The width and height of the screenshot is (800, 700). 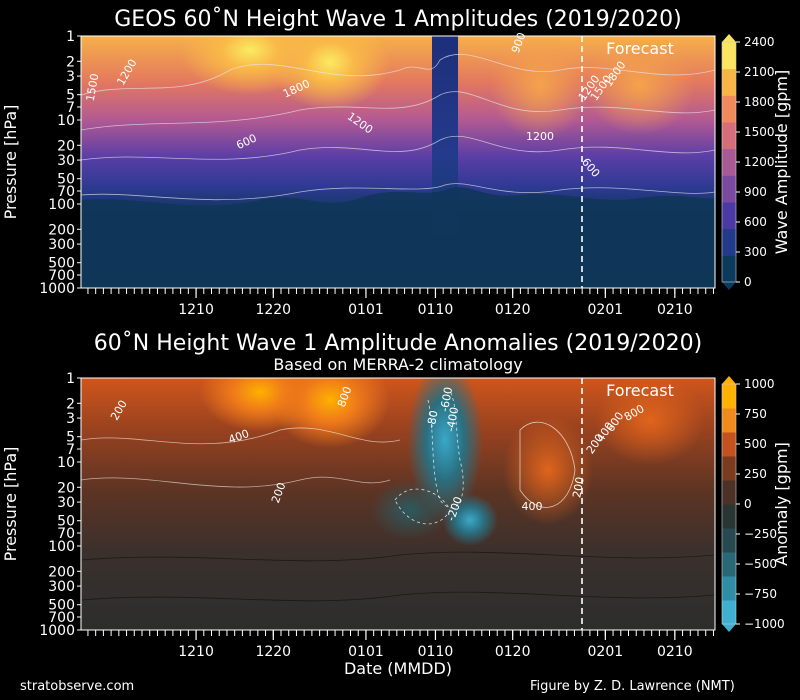 What do you see at coordinates (759, 102) in the screenshot?
I see `colorbar-tick-label: 1800` at bounding box center [759, 102].